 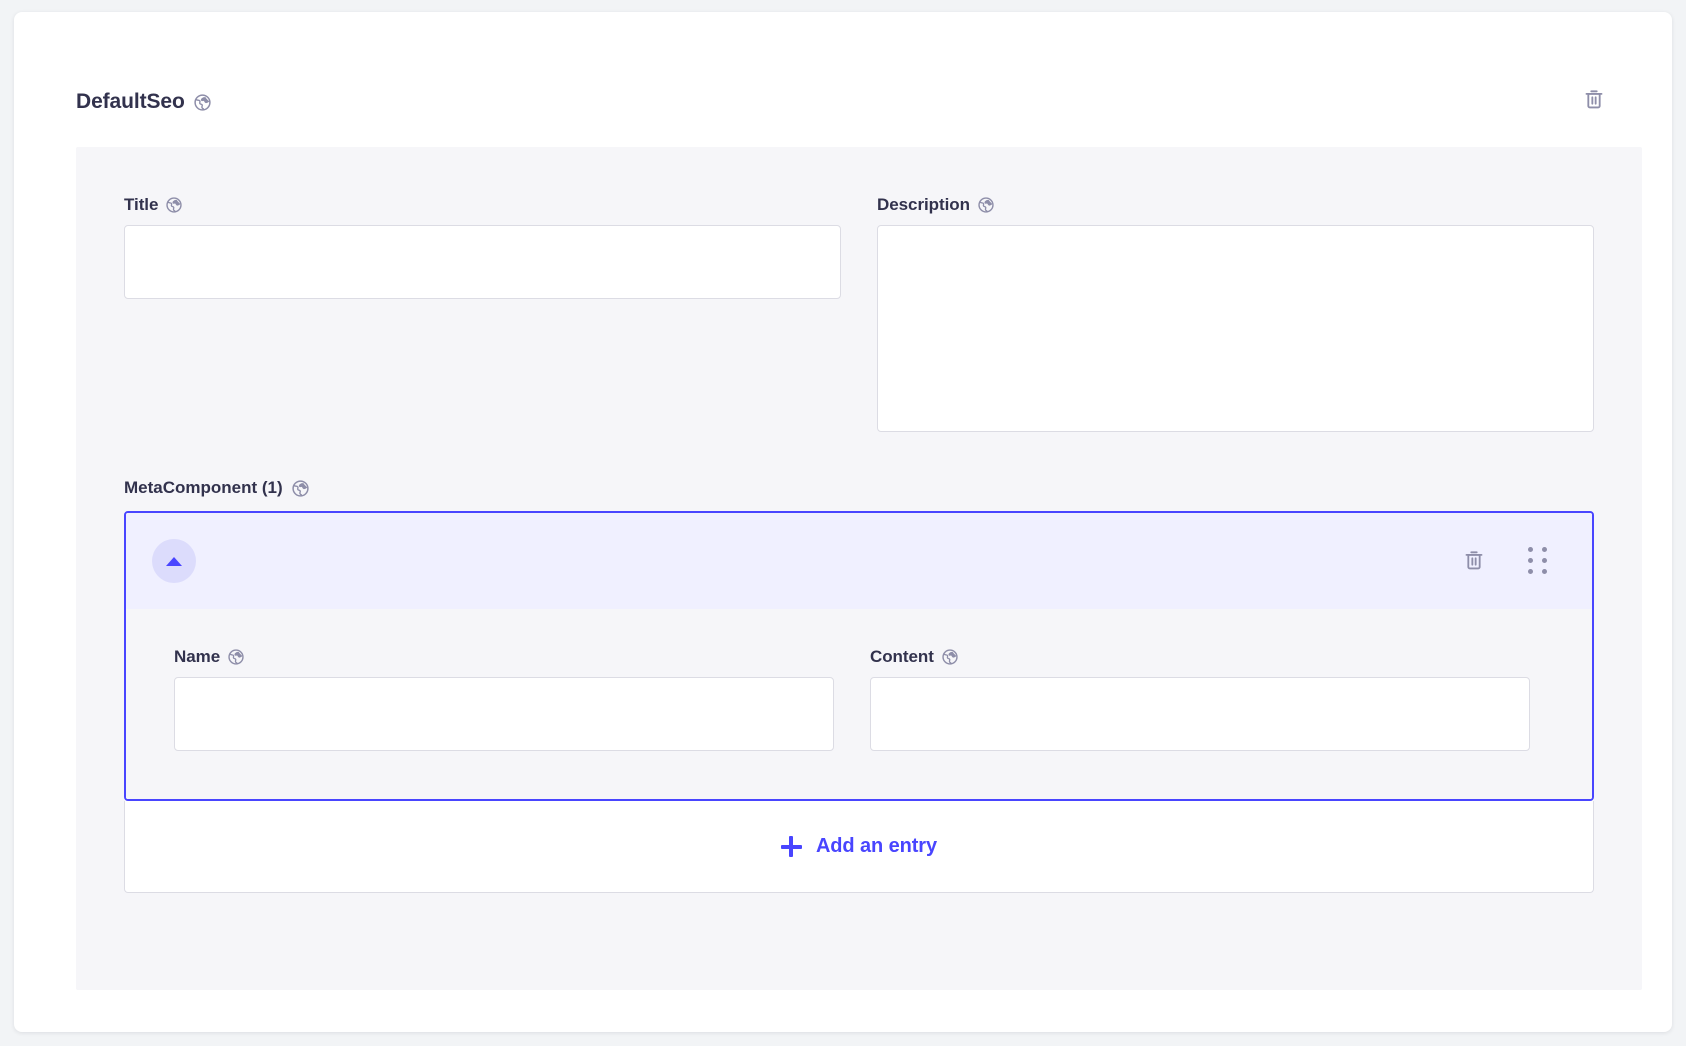 I want to click on caret-up-icon, so click(x=174, y=561).